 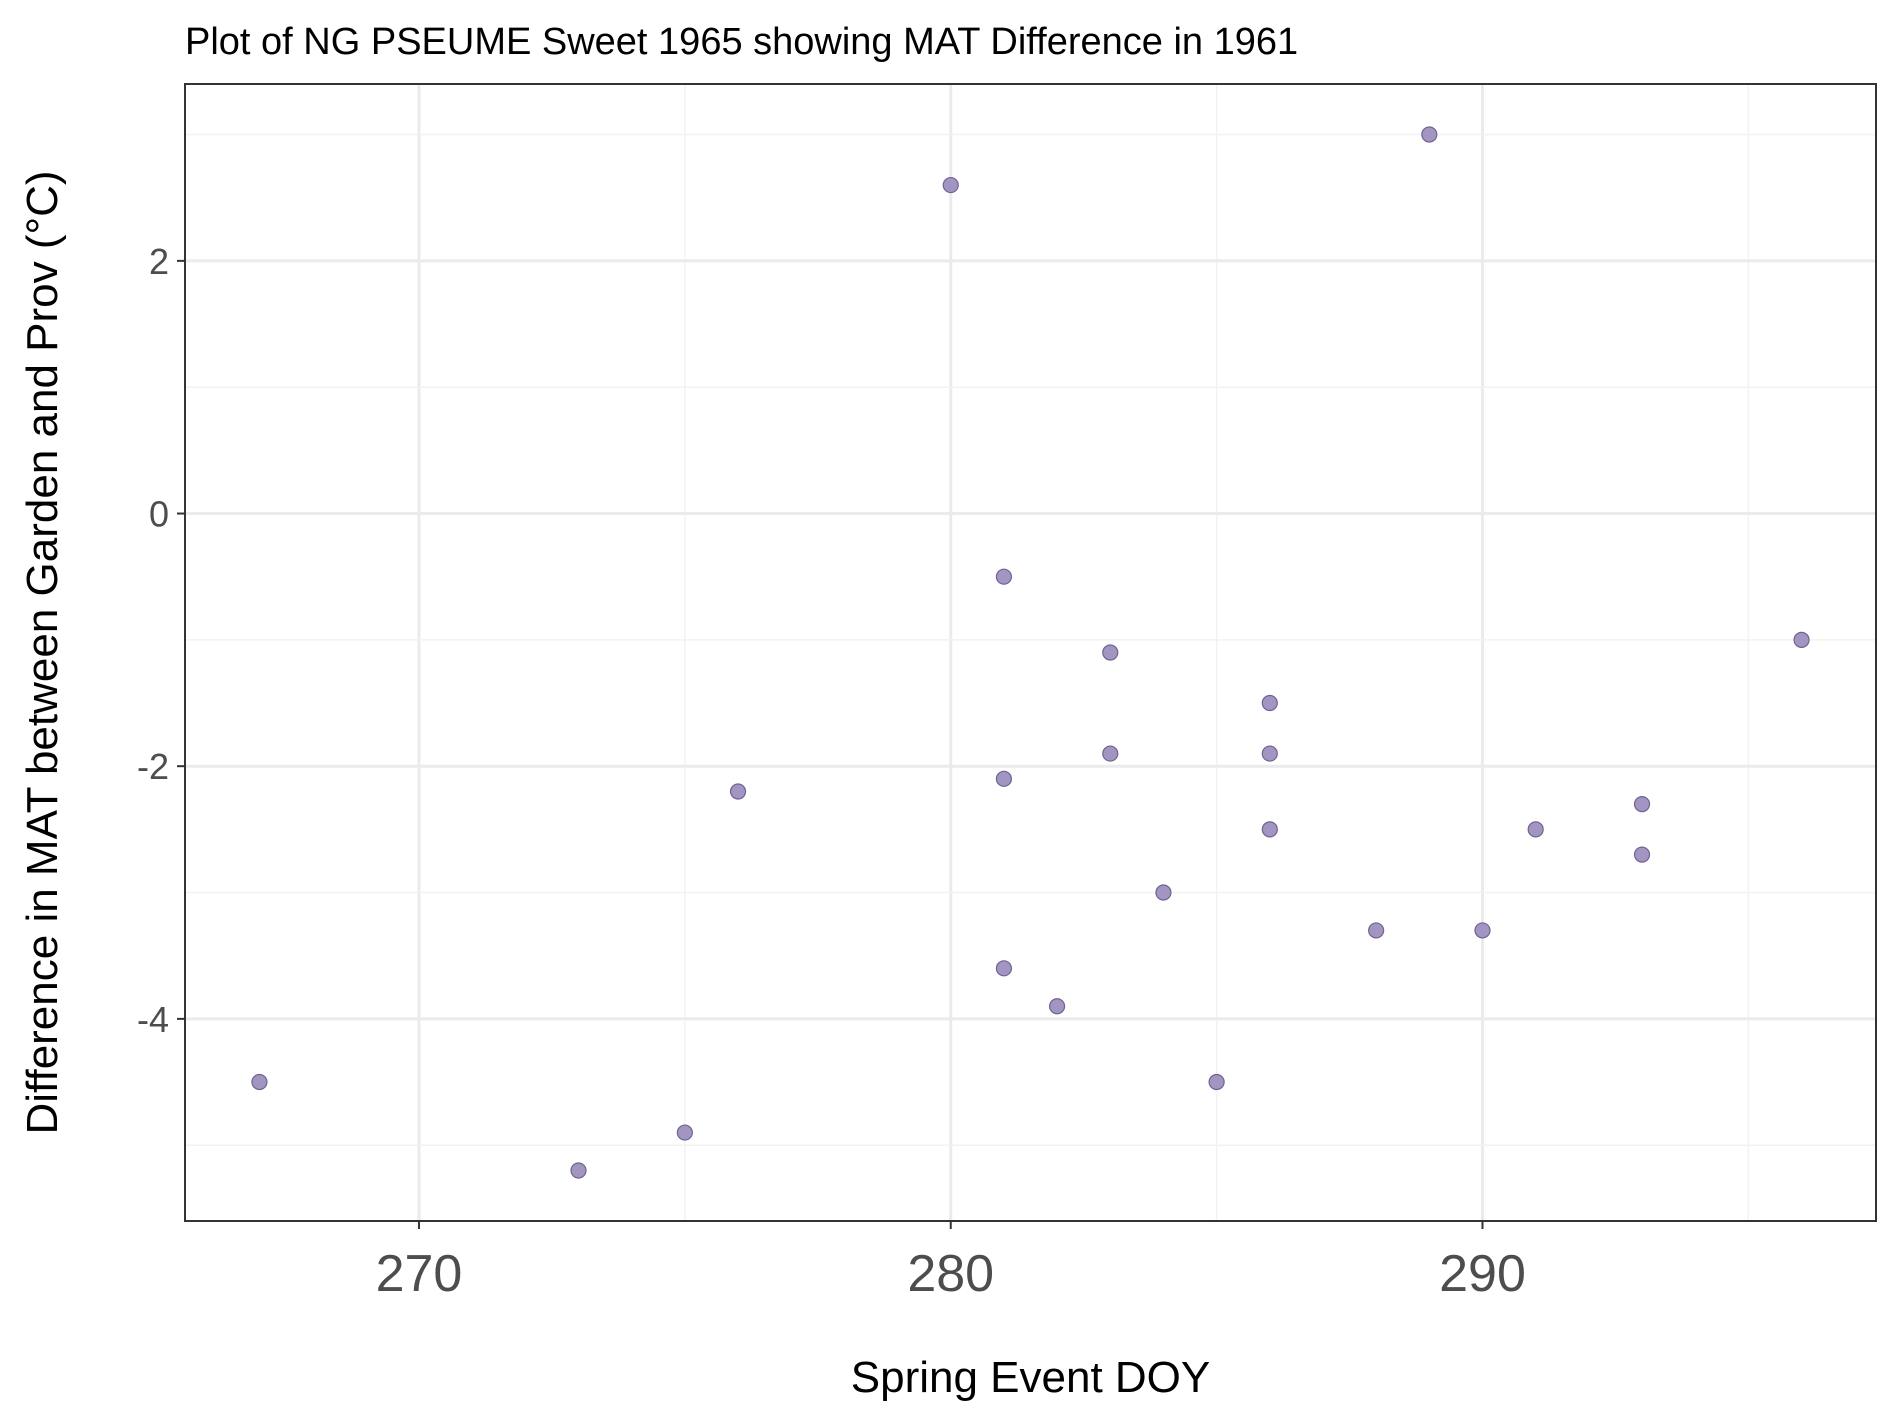 What do you see at coordinates (153, 1019) in the screenshot?
I see `y-tick-label: -4` at bounding box center [153, 1019].